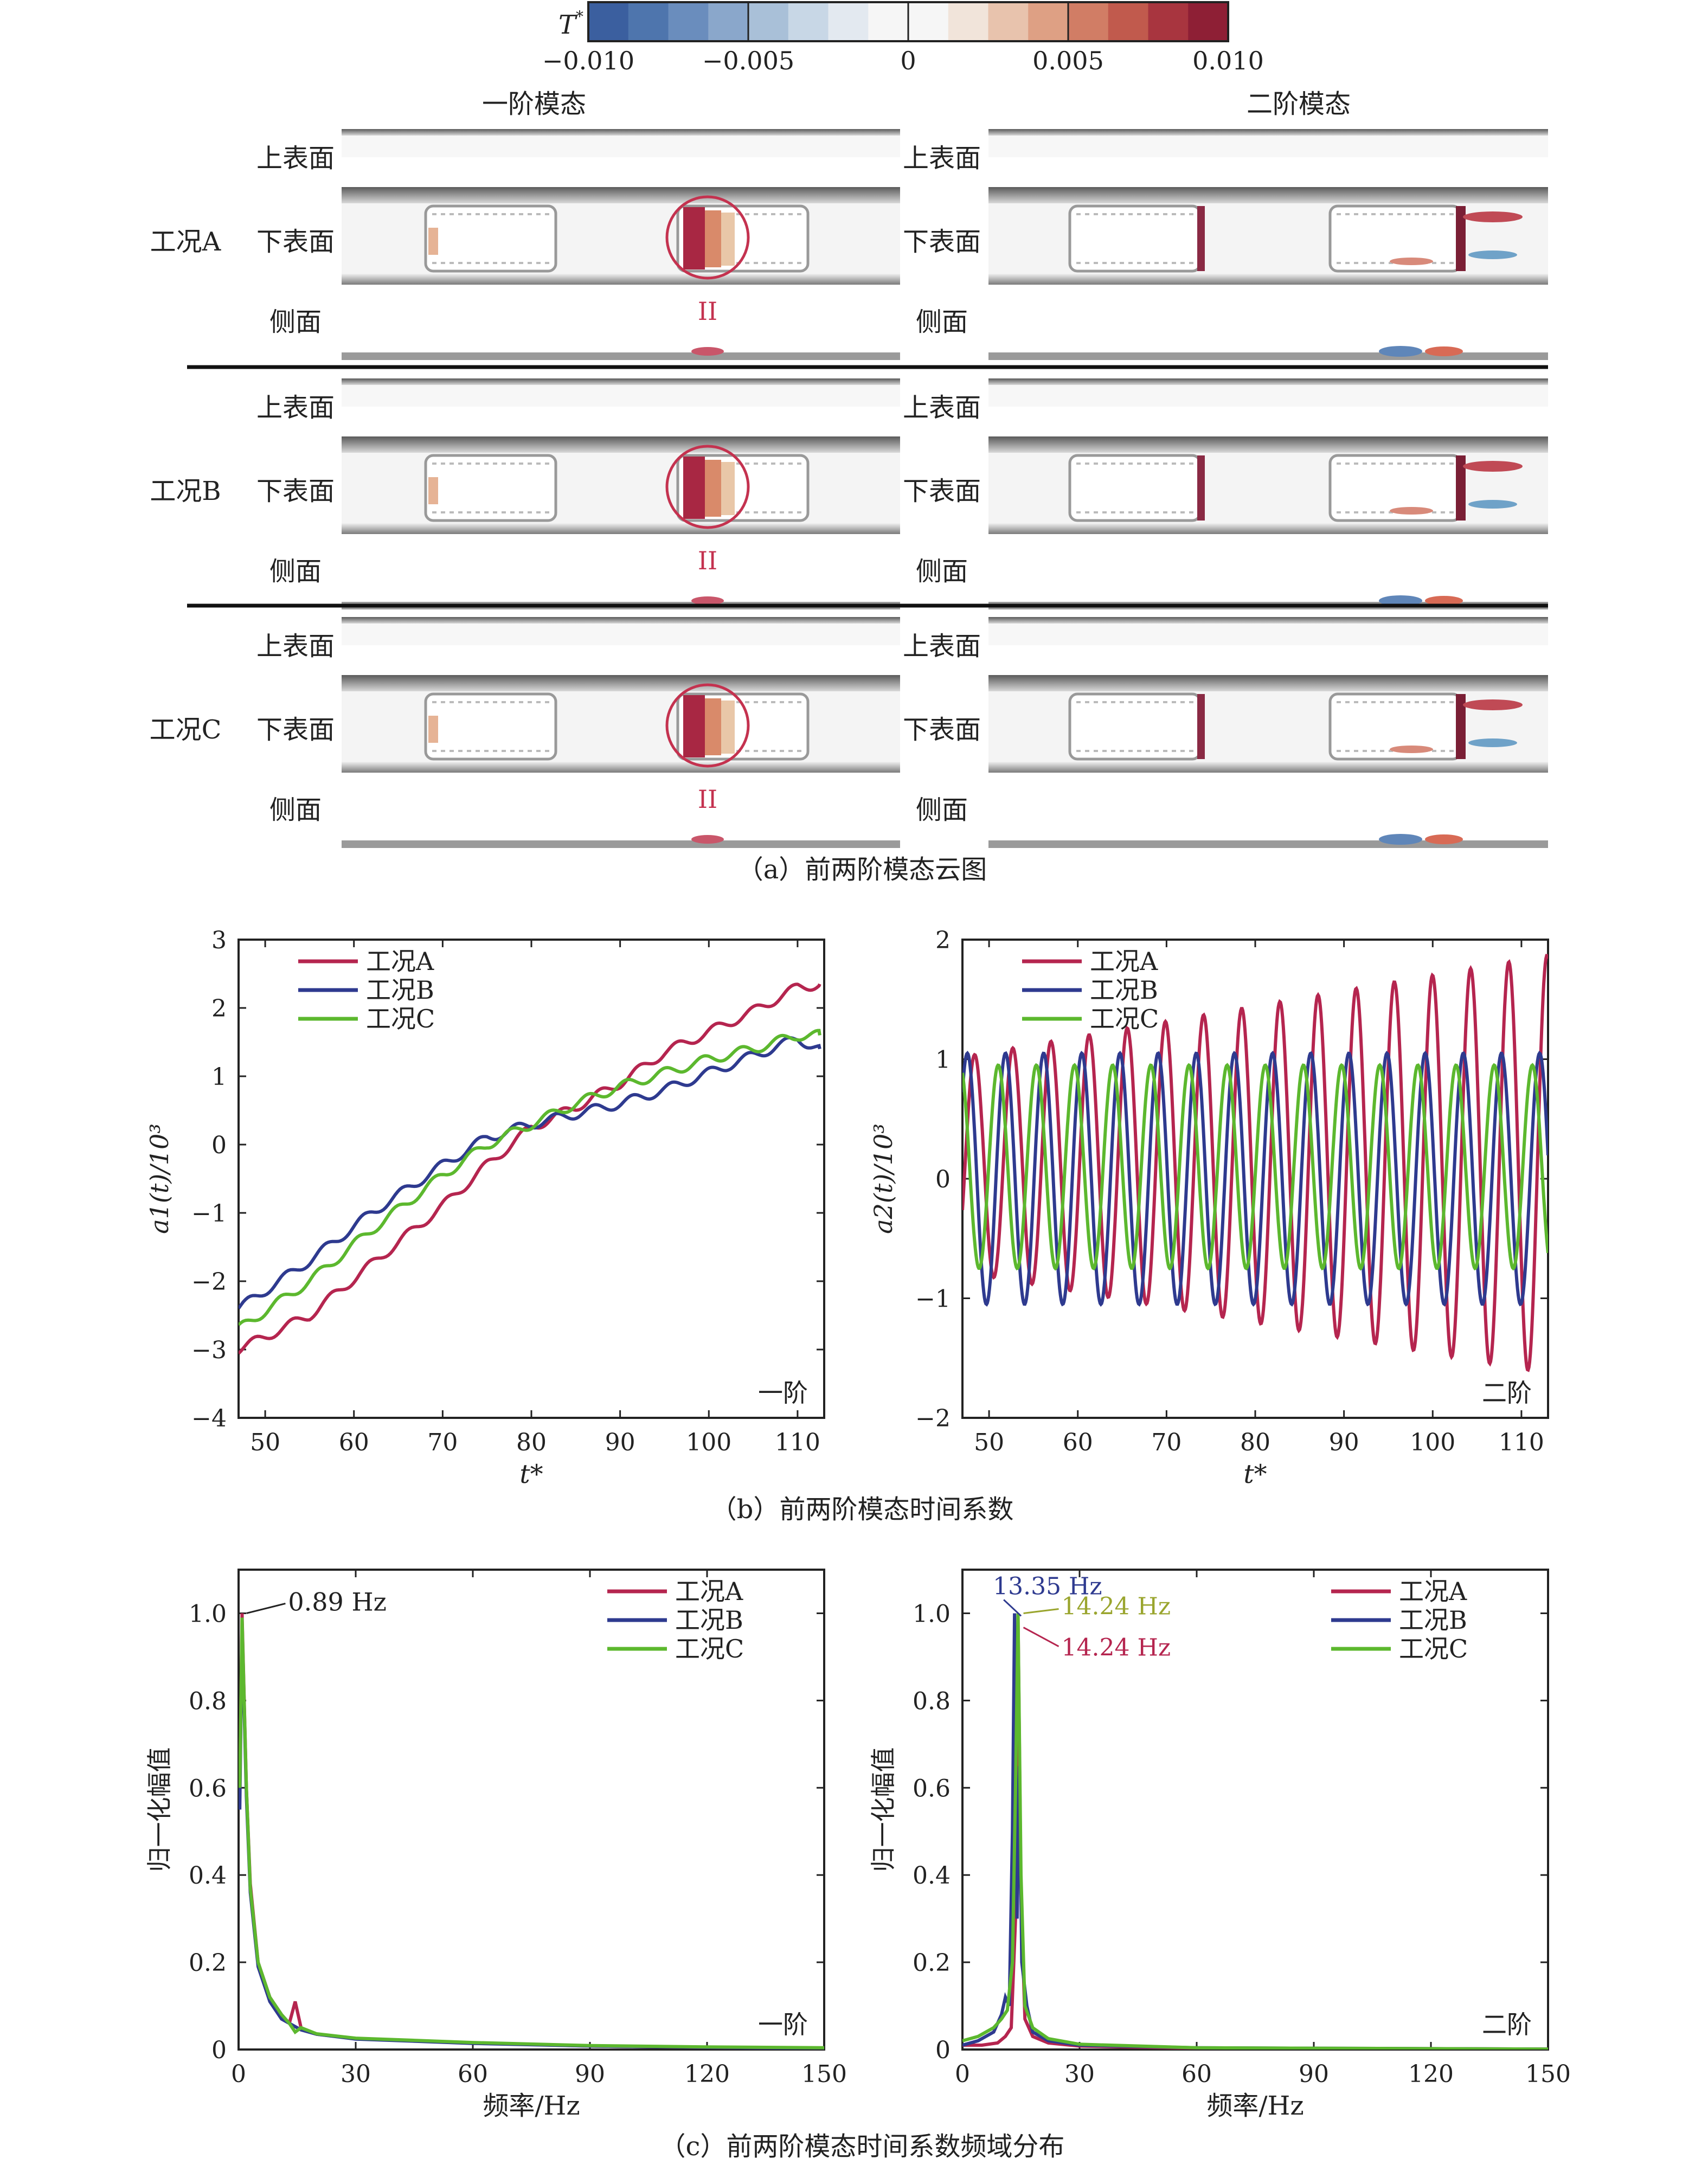 The height and width of the screenshot is (2165, 1708). I want to click on y-tick-label: 0.4, so click(932, 1876).